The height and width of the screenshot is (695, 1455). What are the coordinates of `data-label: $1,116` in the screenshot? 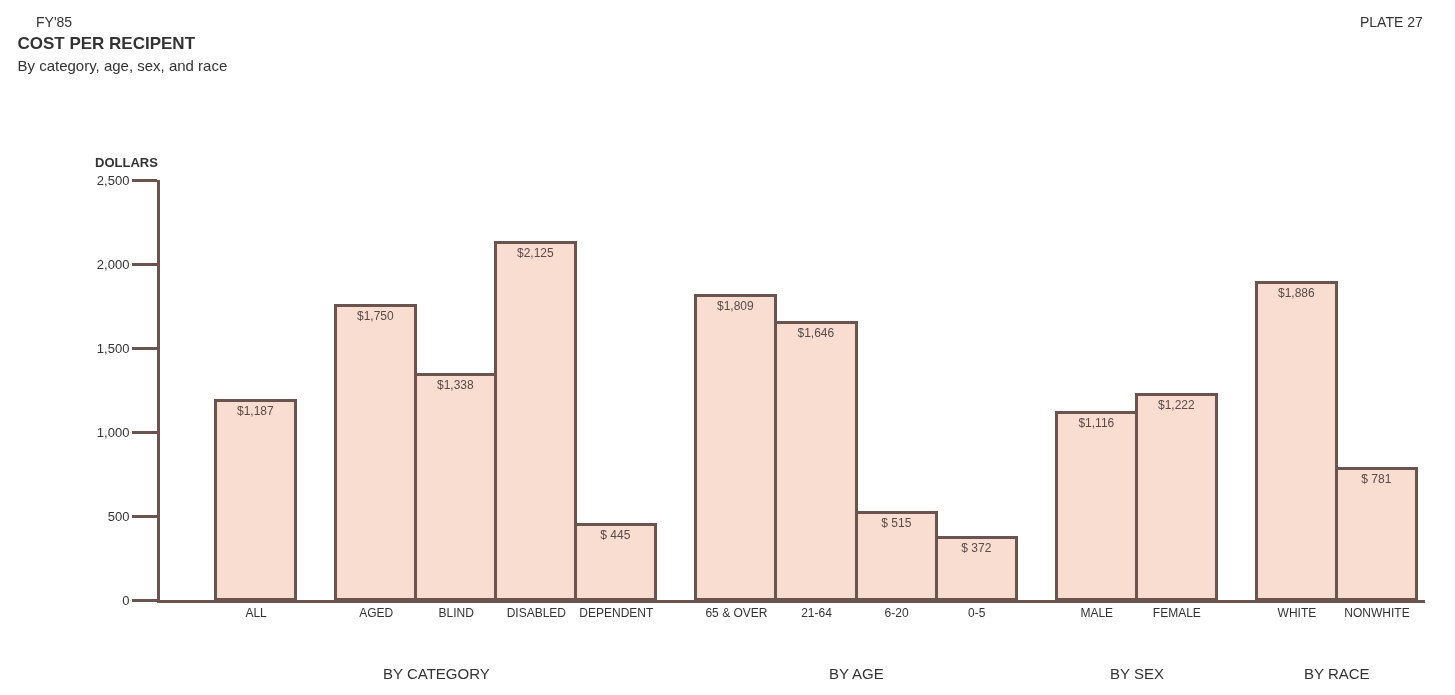 It's located at (1096, 422).